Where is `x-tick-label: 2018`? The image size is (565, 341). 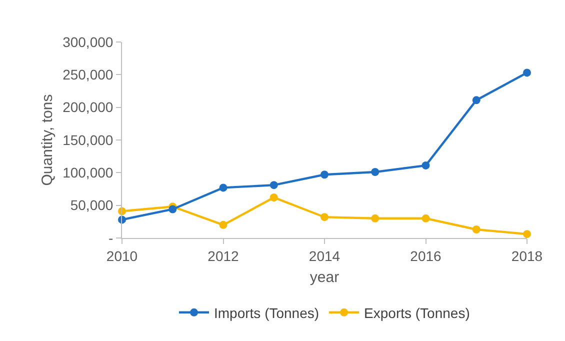 x-tick-label: 2018 is located at coordinates (527, 256).